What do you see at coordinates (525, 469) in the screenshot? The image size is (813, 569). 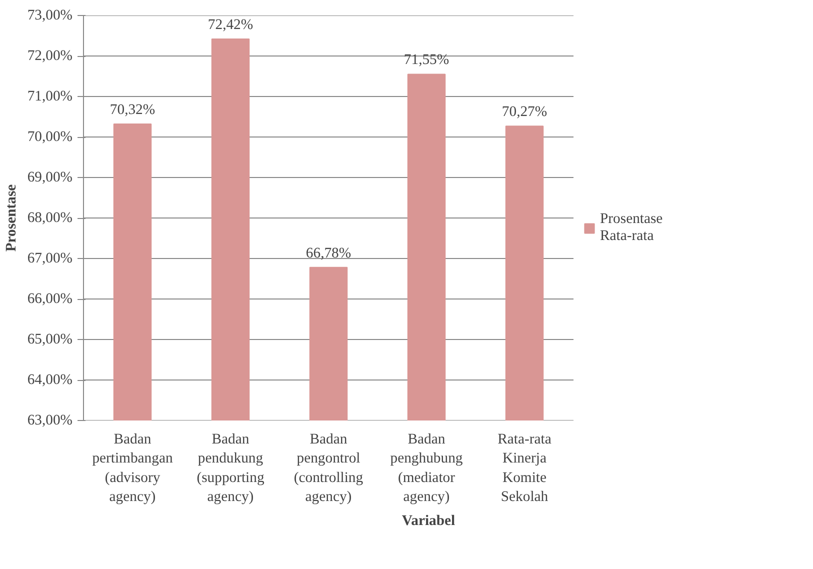 I see `x-tick-label: Rata-rata Kinerja Komite Sekolah` at bounding box center [525, 469].